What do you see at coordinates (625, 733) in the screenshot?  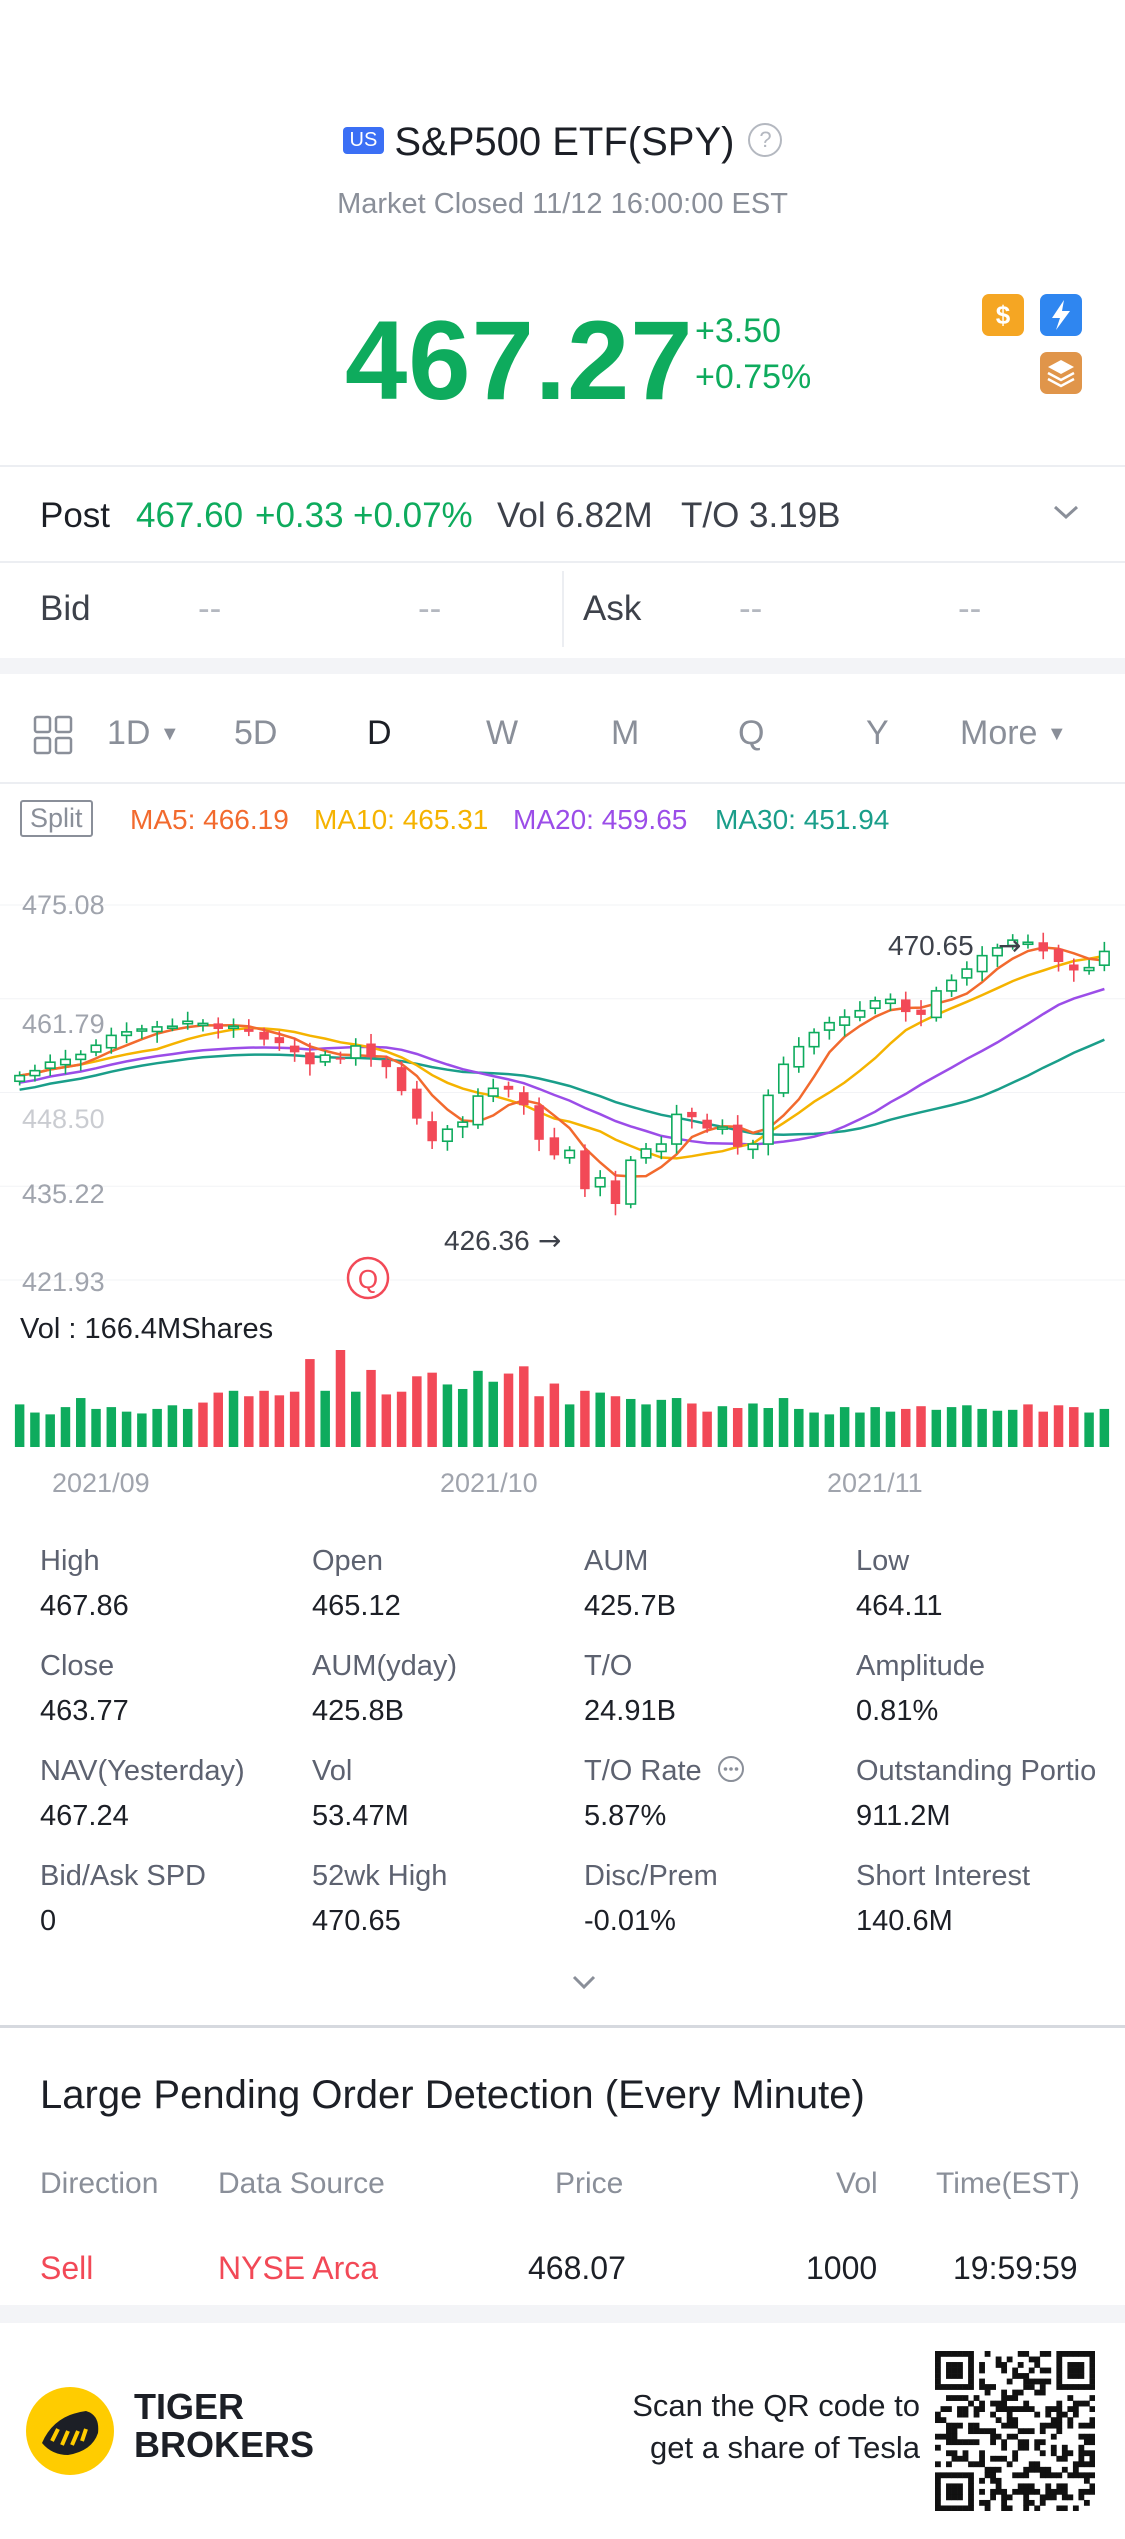 I see `tab-m: M` at bounding box center [625, 733].